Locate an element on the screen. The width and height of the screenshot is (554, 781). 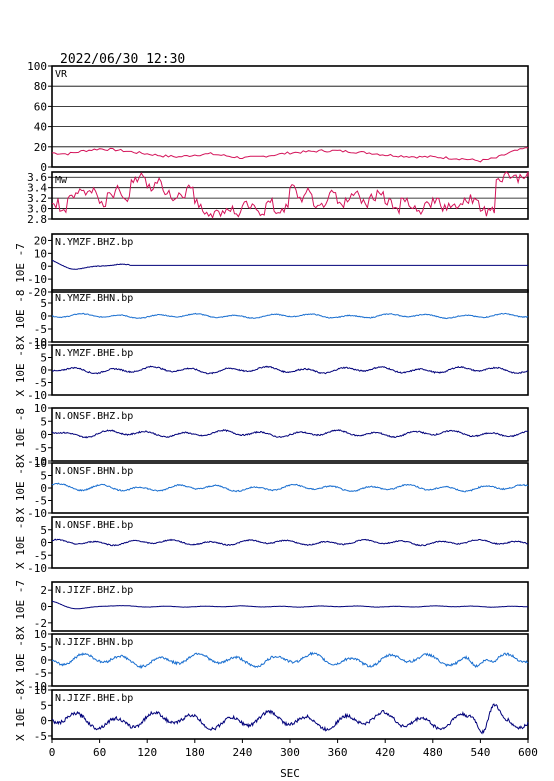
exponent-label: 10E -7 is located at coordinates (20, 263).